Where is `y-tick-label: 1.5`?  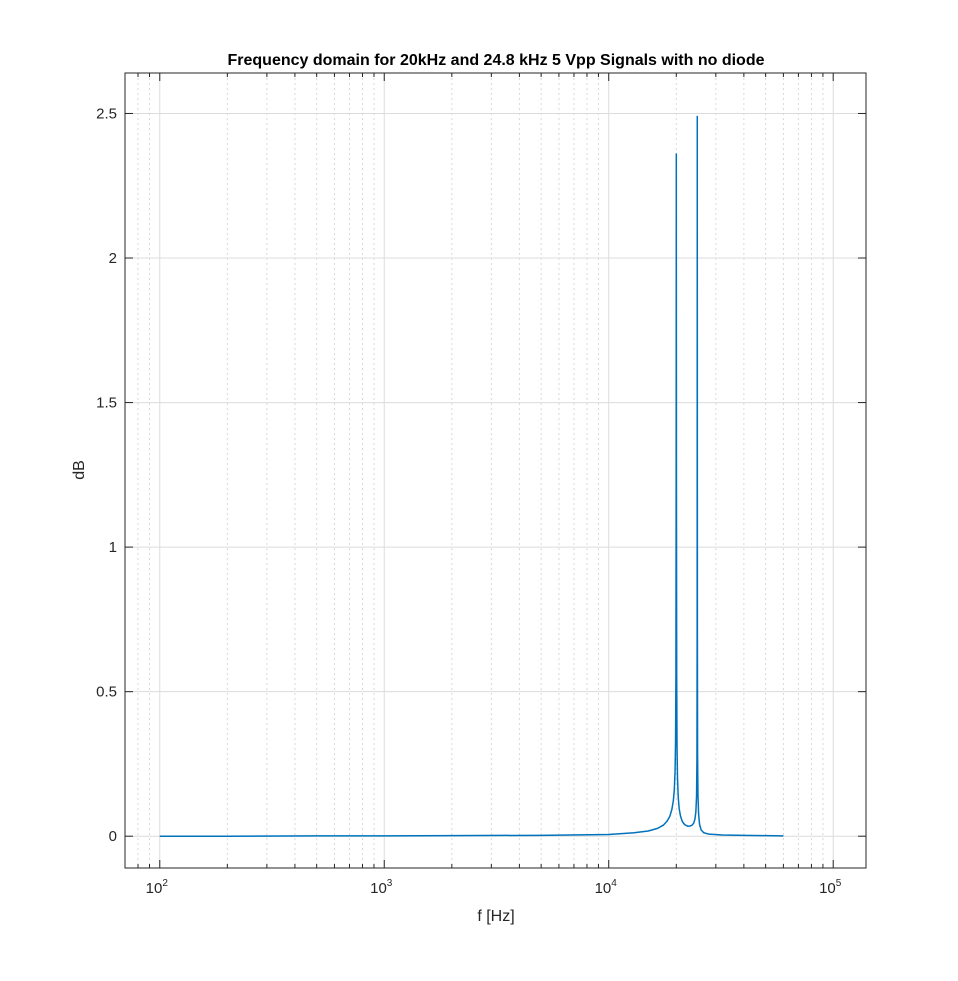
y-tick-label: 1.5 is located at coordinates (106, 403).